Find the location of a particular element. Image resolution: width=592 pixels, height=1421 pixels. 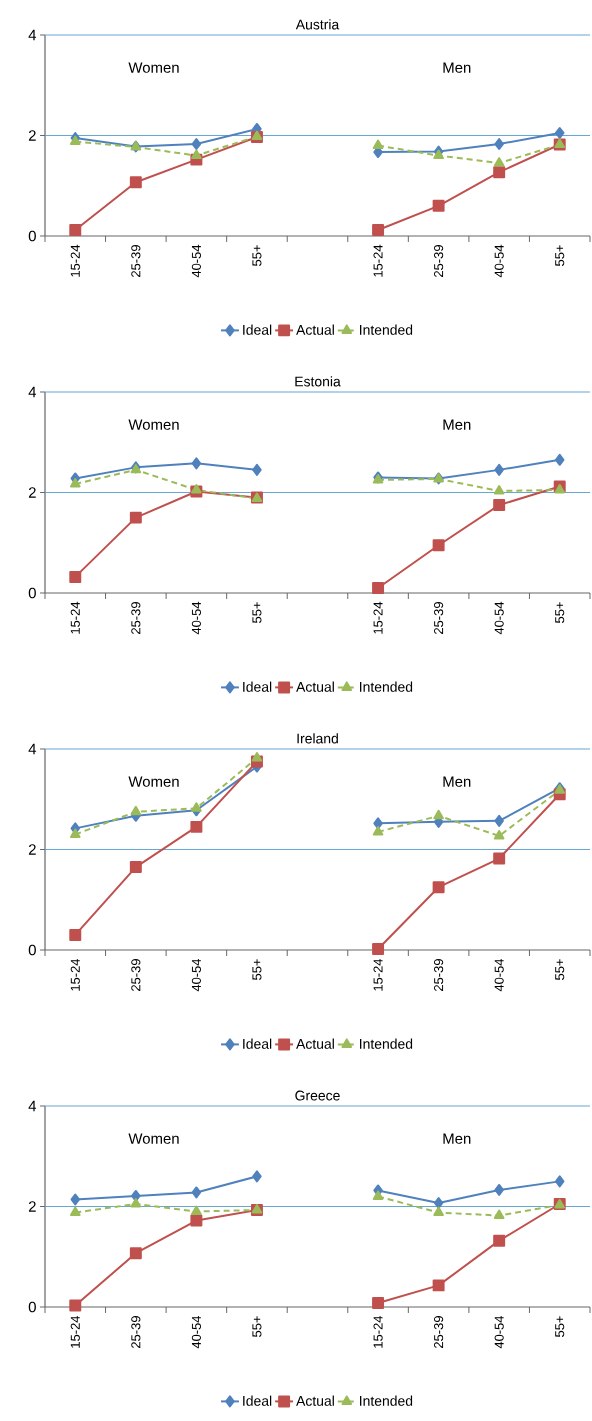

chart-title: Austria is located at coordinates (317, 24).